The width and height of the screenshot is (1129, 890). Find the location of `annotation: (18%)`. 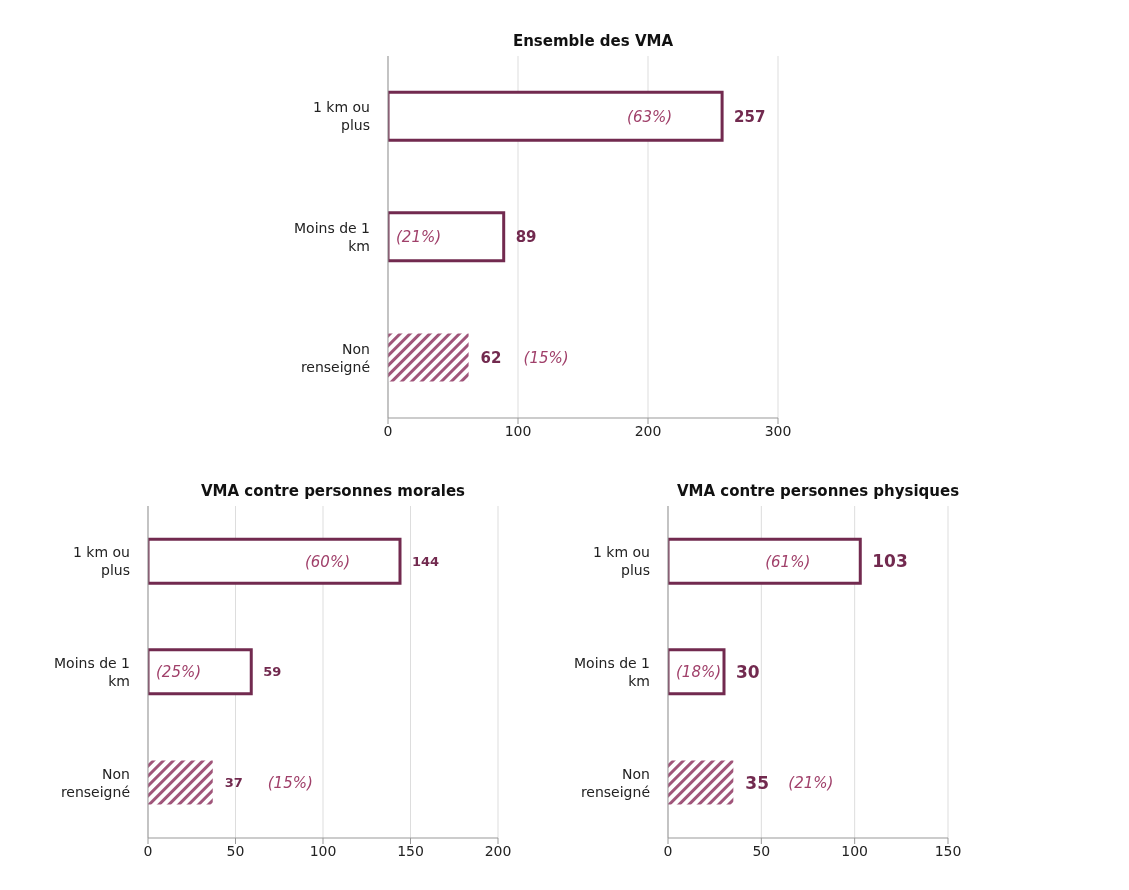

annotation: (18%) is located at coordinates (699, 672).